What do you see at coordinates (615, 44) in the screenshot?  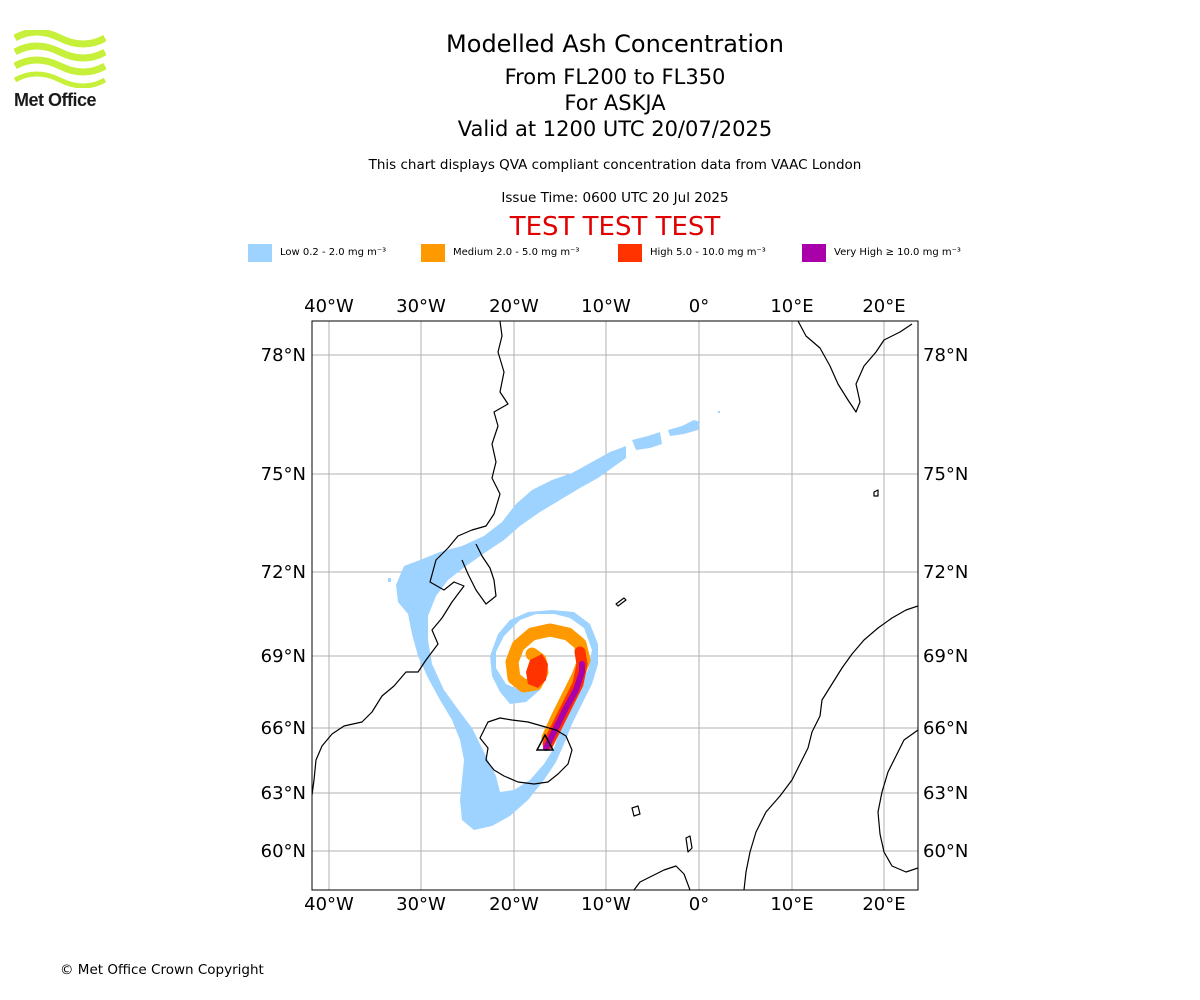 I see `chart-title: Modelled Ash Concentration` at bounding box center [615, 44].